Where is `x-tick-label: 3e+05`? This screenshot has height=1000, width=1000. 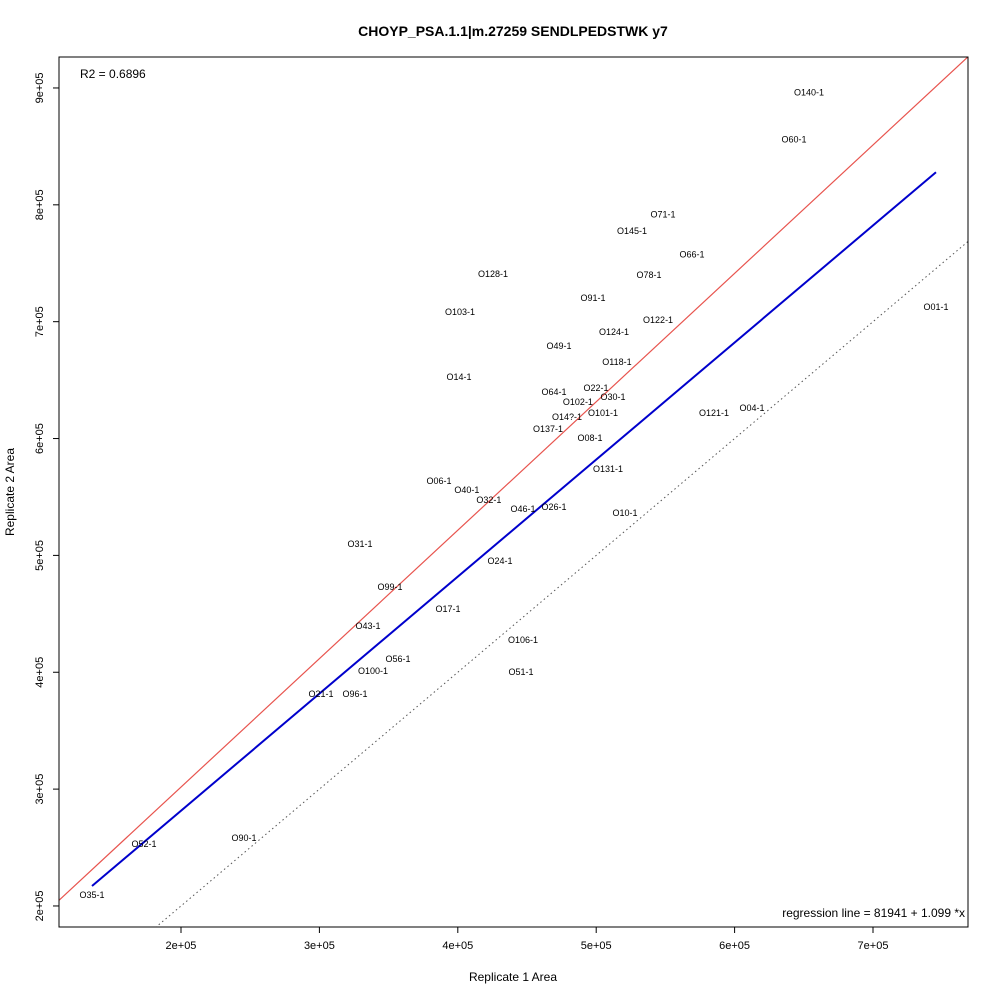 x-tick-label: 3e+05 is located at coordinates (319, 946).